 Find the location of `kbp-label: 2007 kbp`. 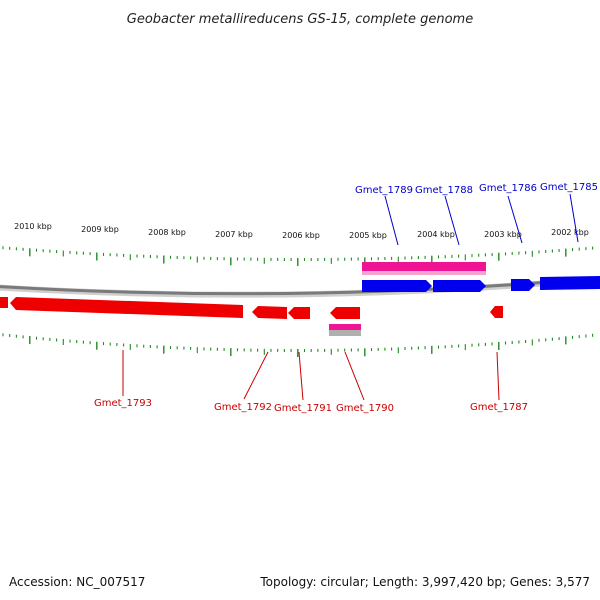

kbp-label: 2007 kbp is located at coordinates (234, 234).